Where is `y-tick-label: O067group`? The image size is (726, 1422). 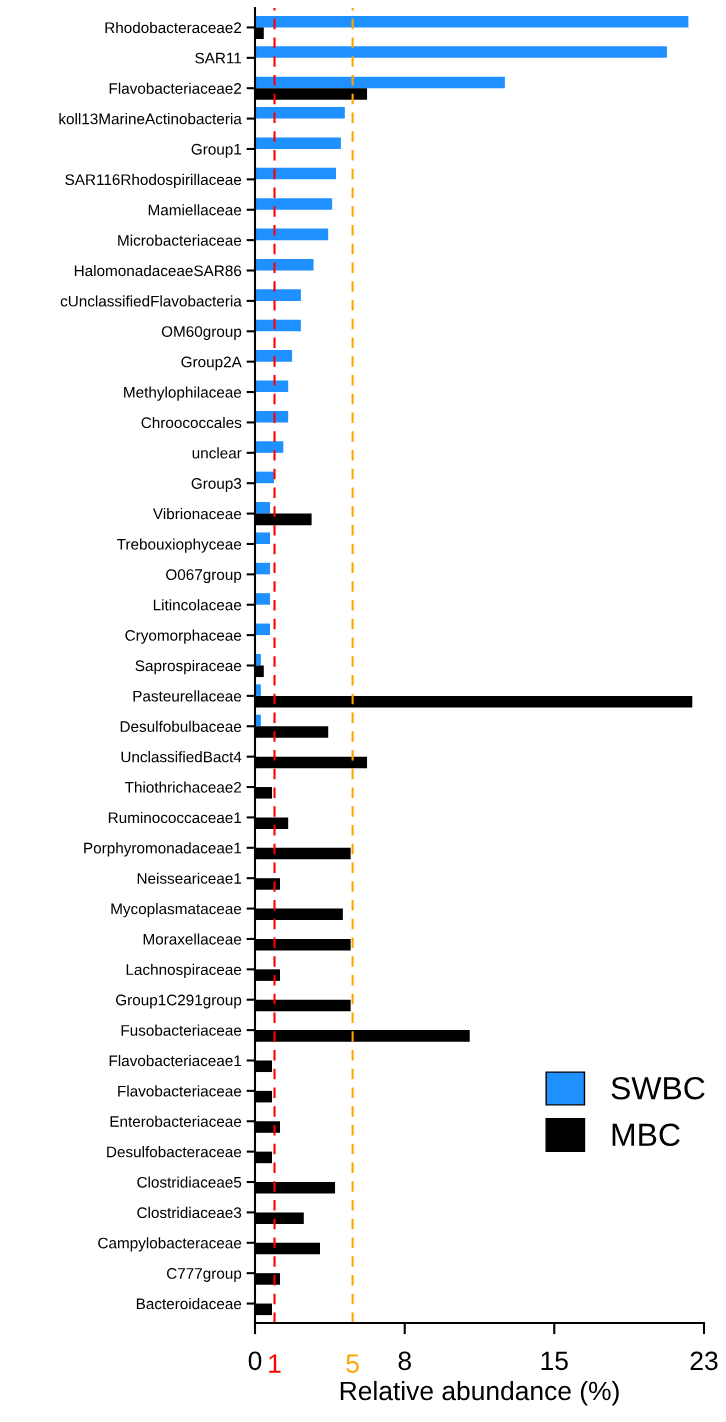 y-tick-label: O067group is located at coordinates (204, 576).